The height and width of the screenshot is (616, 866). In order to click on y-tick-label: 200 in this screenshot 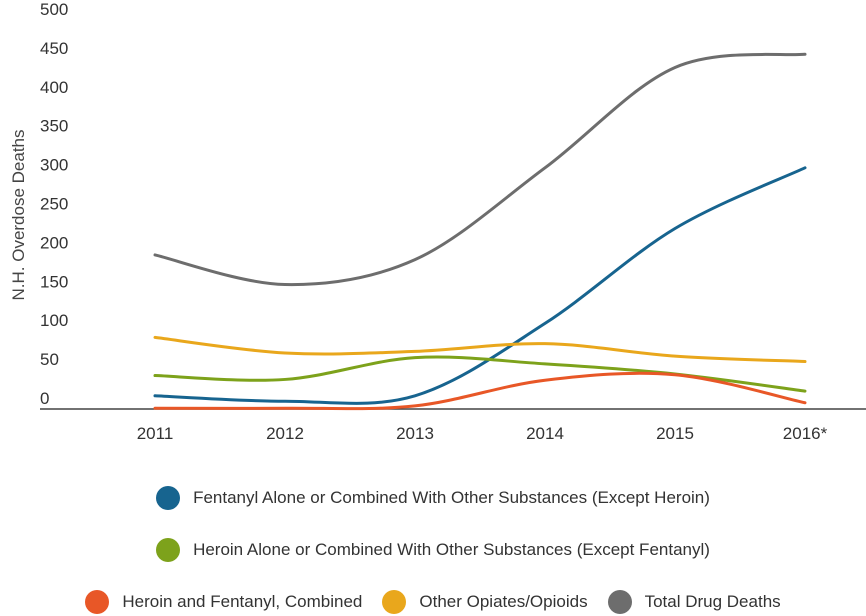, I will do `click(54, 242)`.